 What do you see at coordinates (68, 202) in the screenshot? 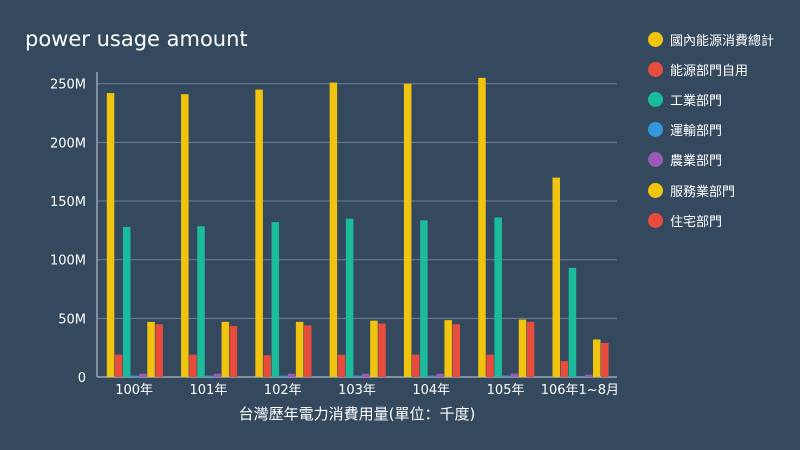
I see `y-tick-label: 150M` at bounding box center [68, 202].